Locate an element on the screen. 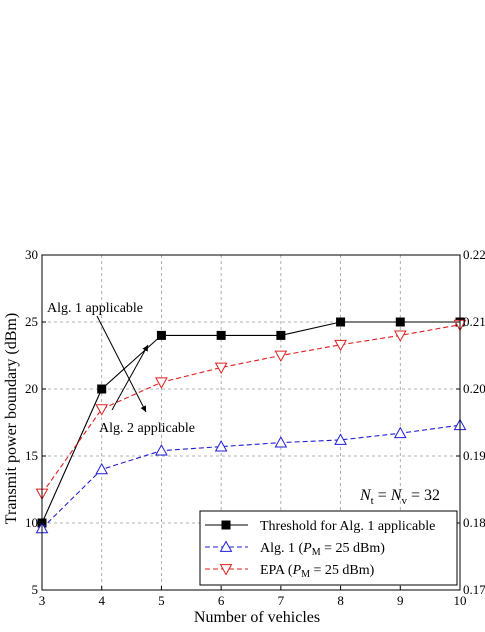 This screenshot has width=485, height=632. y-tick-label: 15 is located at coordinates (31, 455).